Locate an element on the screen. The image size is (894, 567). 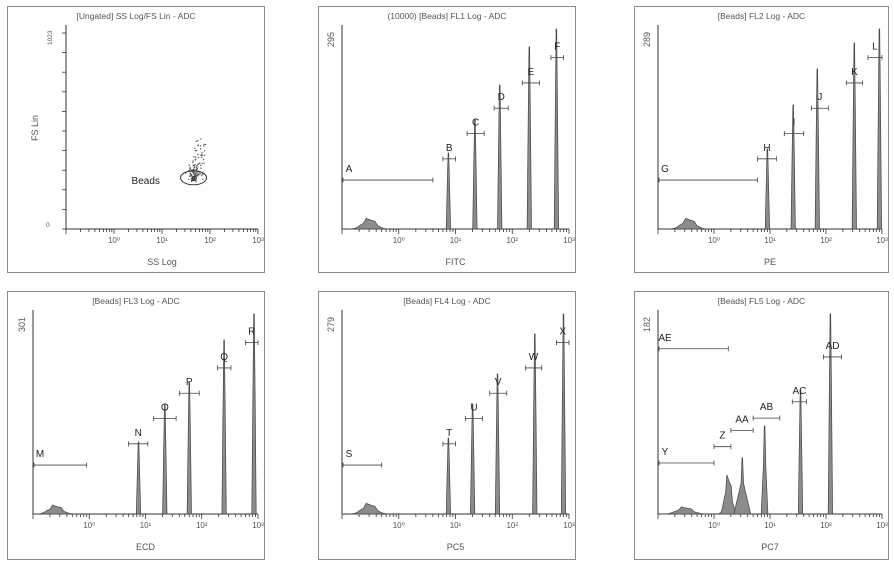
y-max-label: 295 is located at coordinates (331, 39).